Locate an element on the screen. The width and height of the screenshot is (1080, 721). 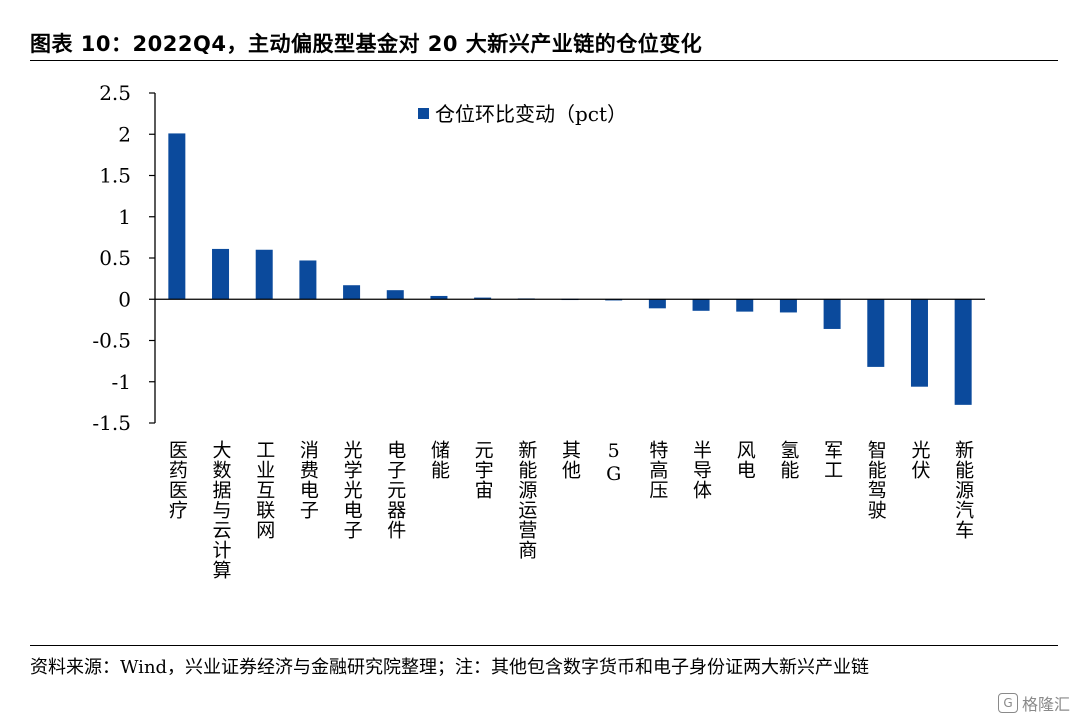
x-tick-label: 工业互联网 is located at coordinates (264, 490).